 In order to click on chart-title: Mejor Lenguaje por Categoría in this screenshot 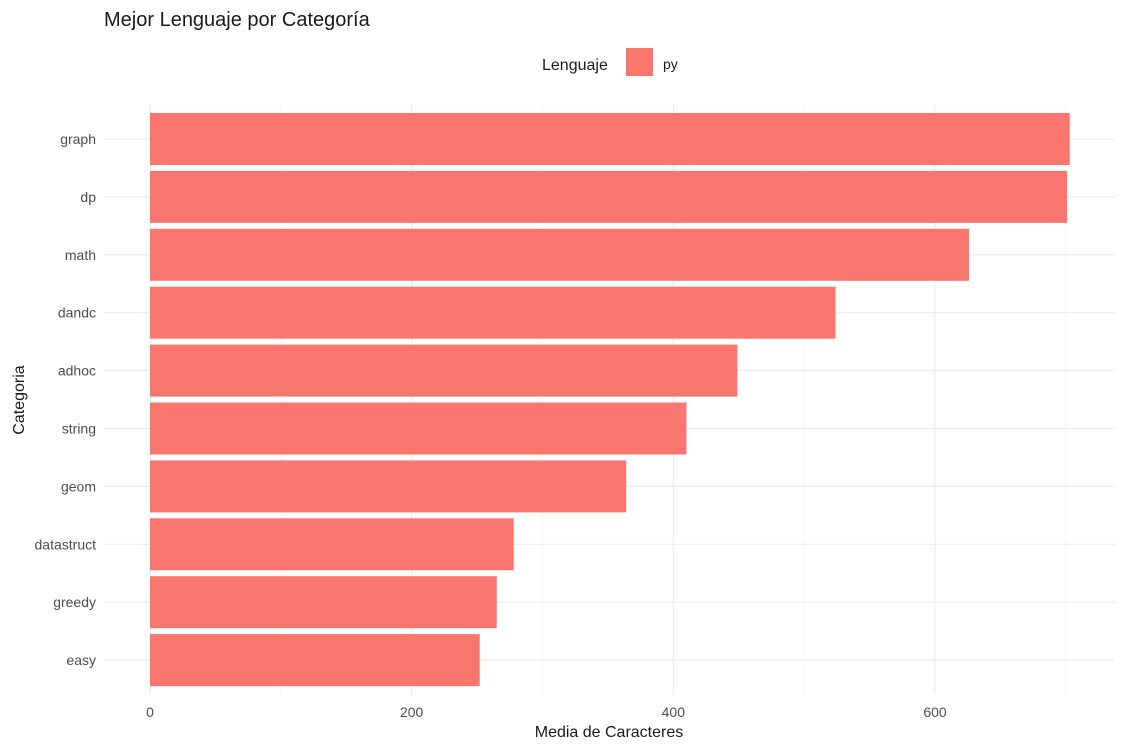, I will do `click(237, 20)`.